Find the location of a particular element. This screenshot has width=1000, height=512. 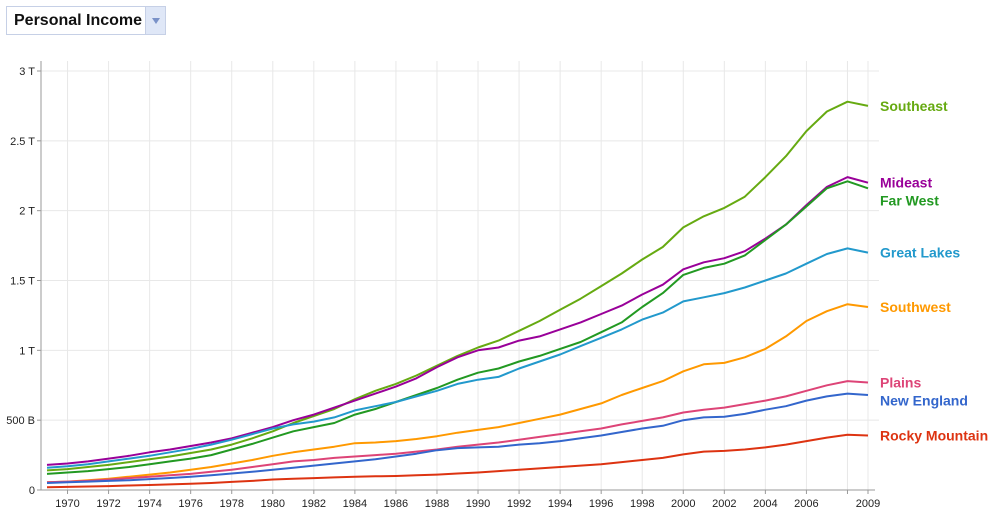

x-tick-label: 2006 is located at coordinates (806, 504).